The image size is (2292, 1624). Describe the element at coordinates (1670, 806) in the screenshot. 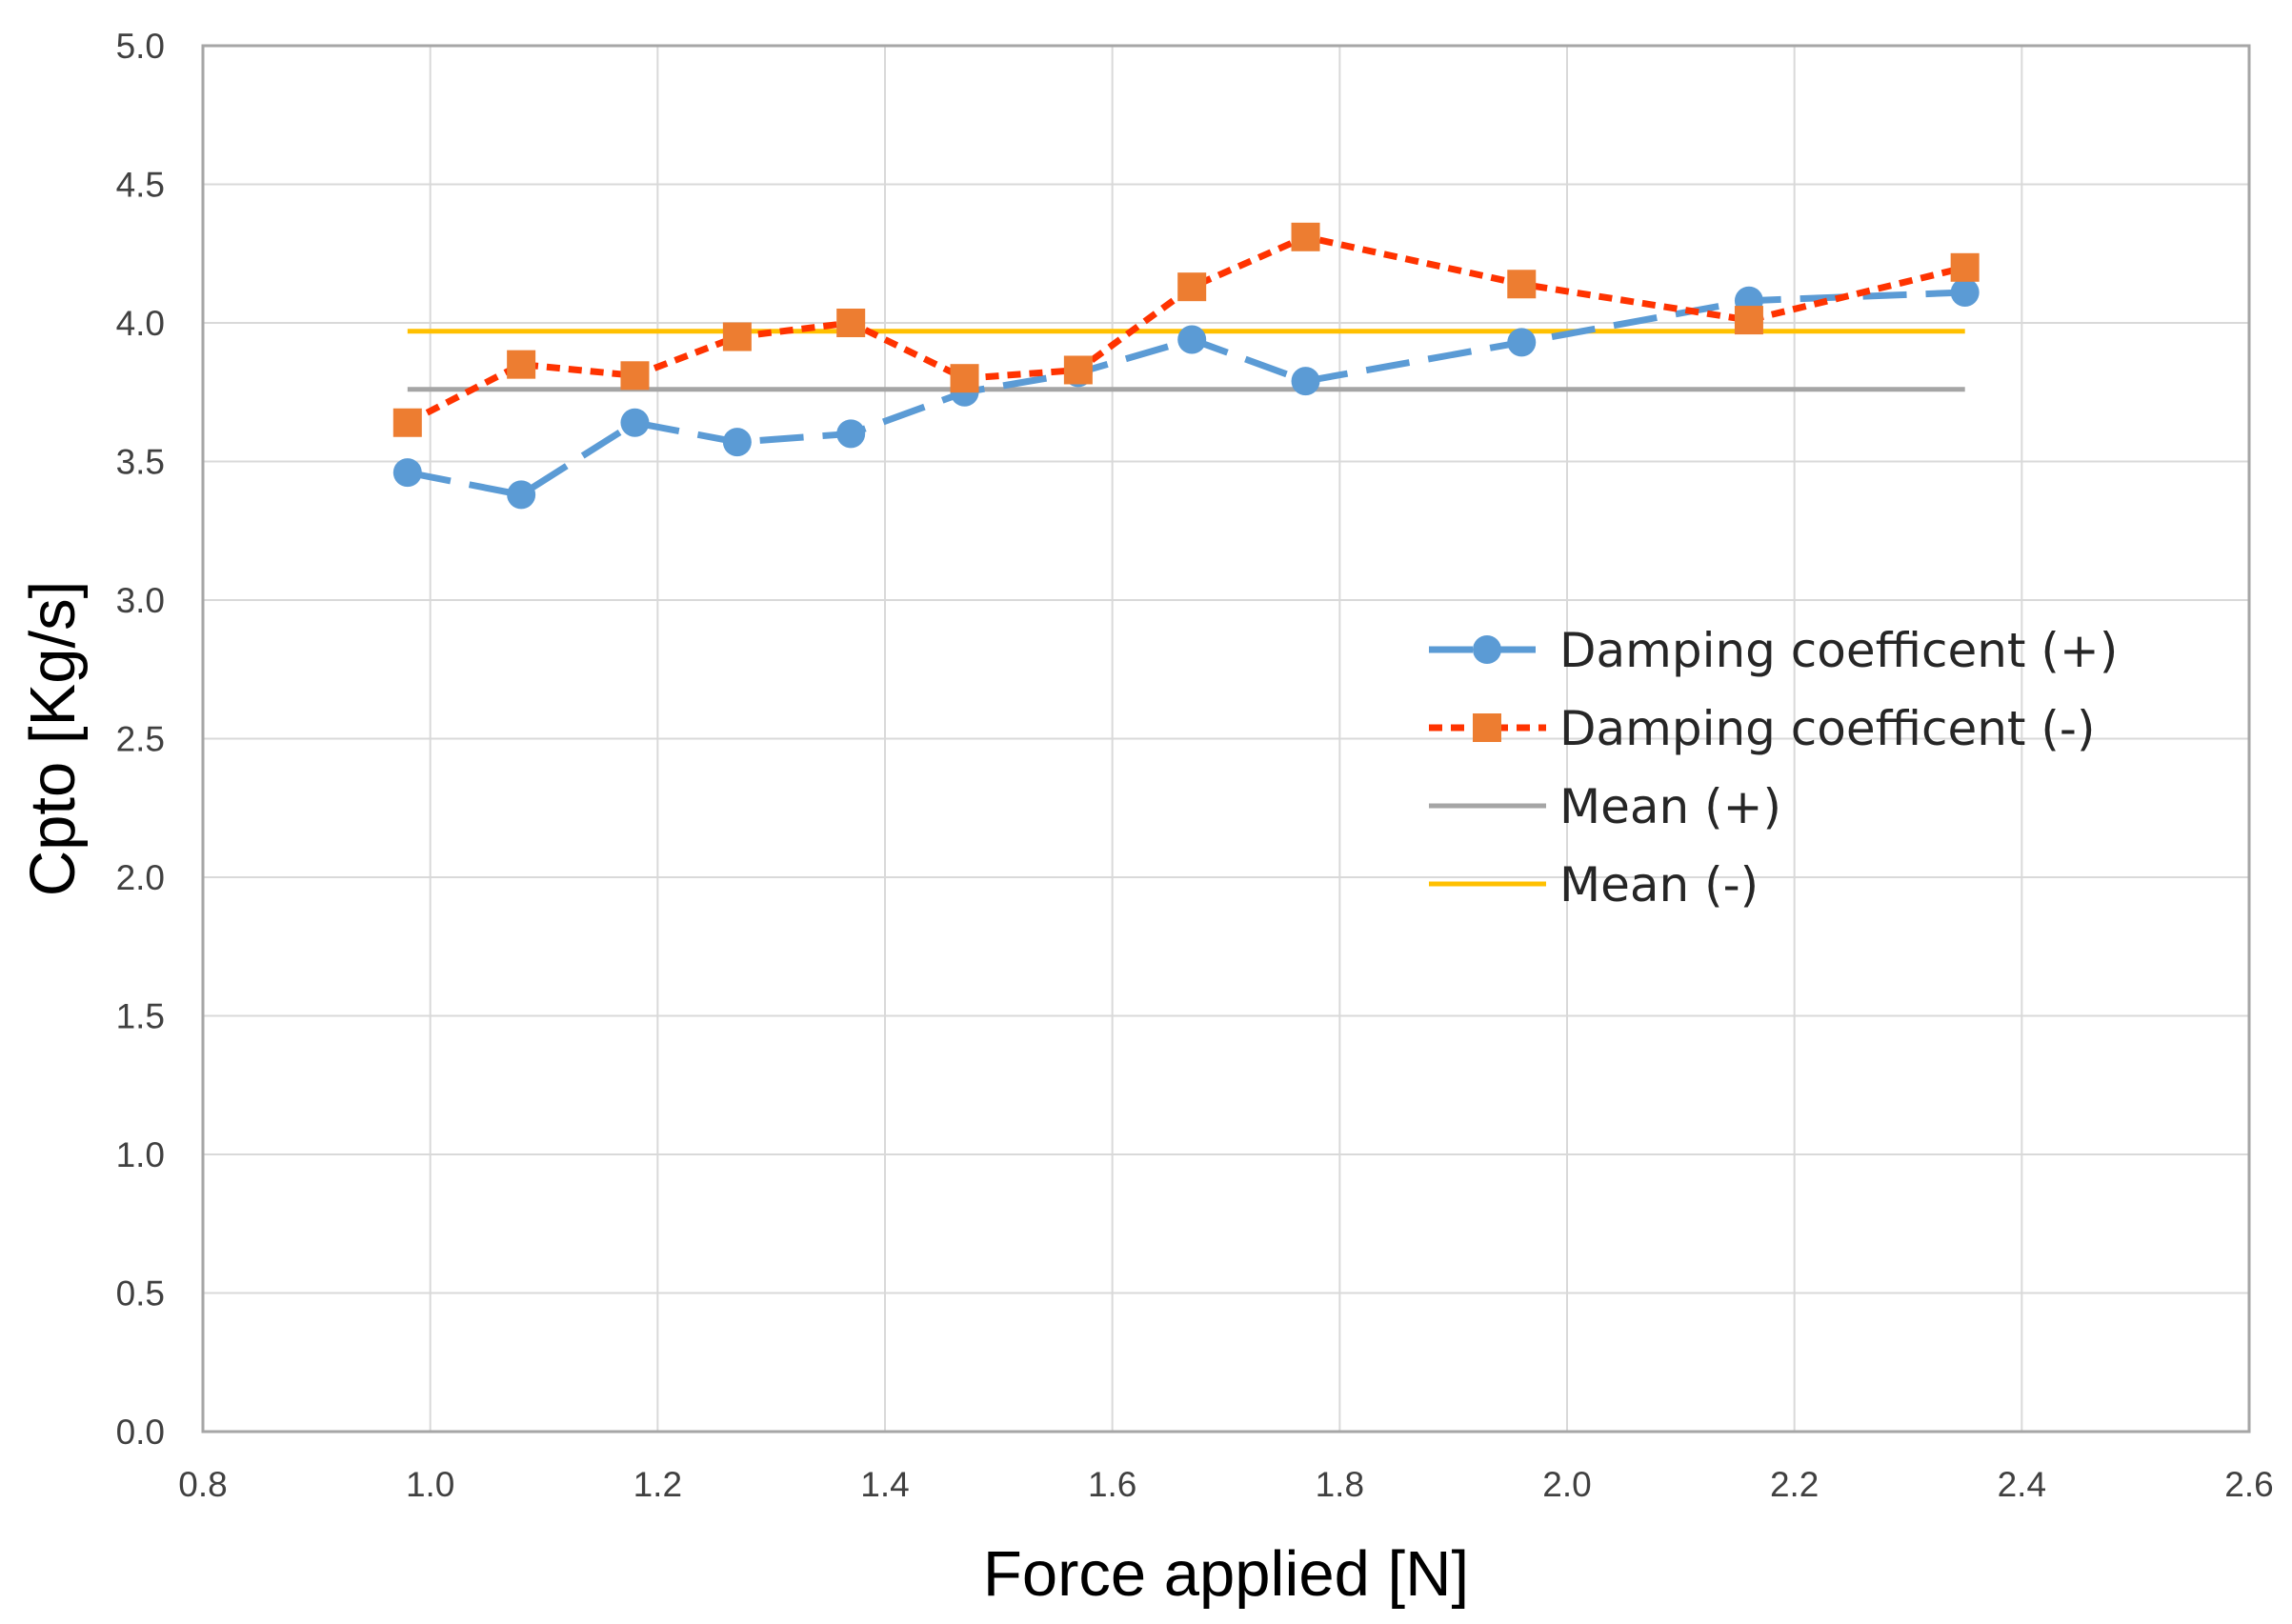

I see `legend-label-mean-plus: Mean (+)` at that location.